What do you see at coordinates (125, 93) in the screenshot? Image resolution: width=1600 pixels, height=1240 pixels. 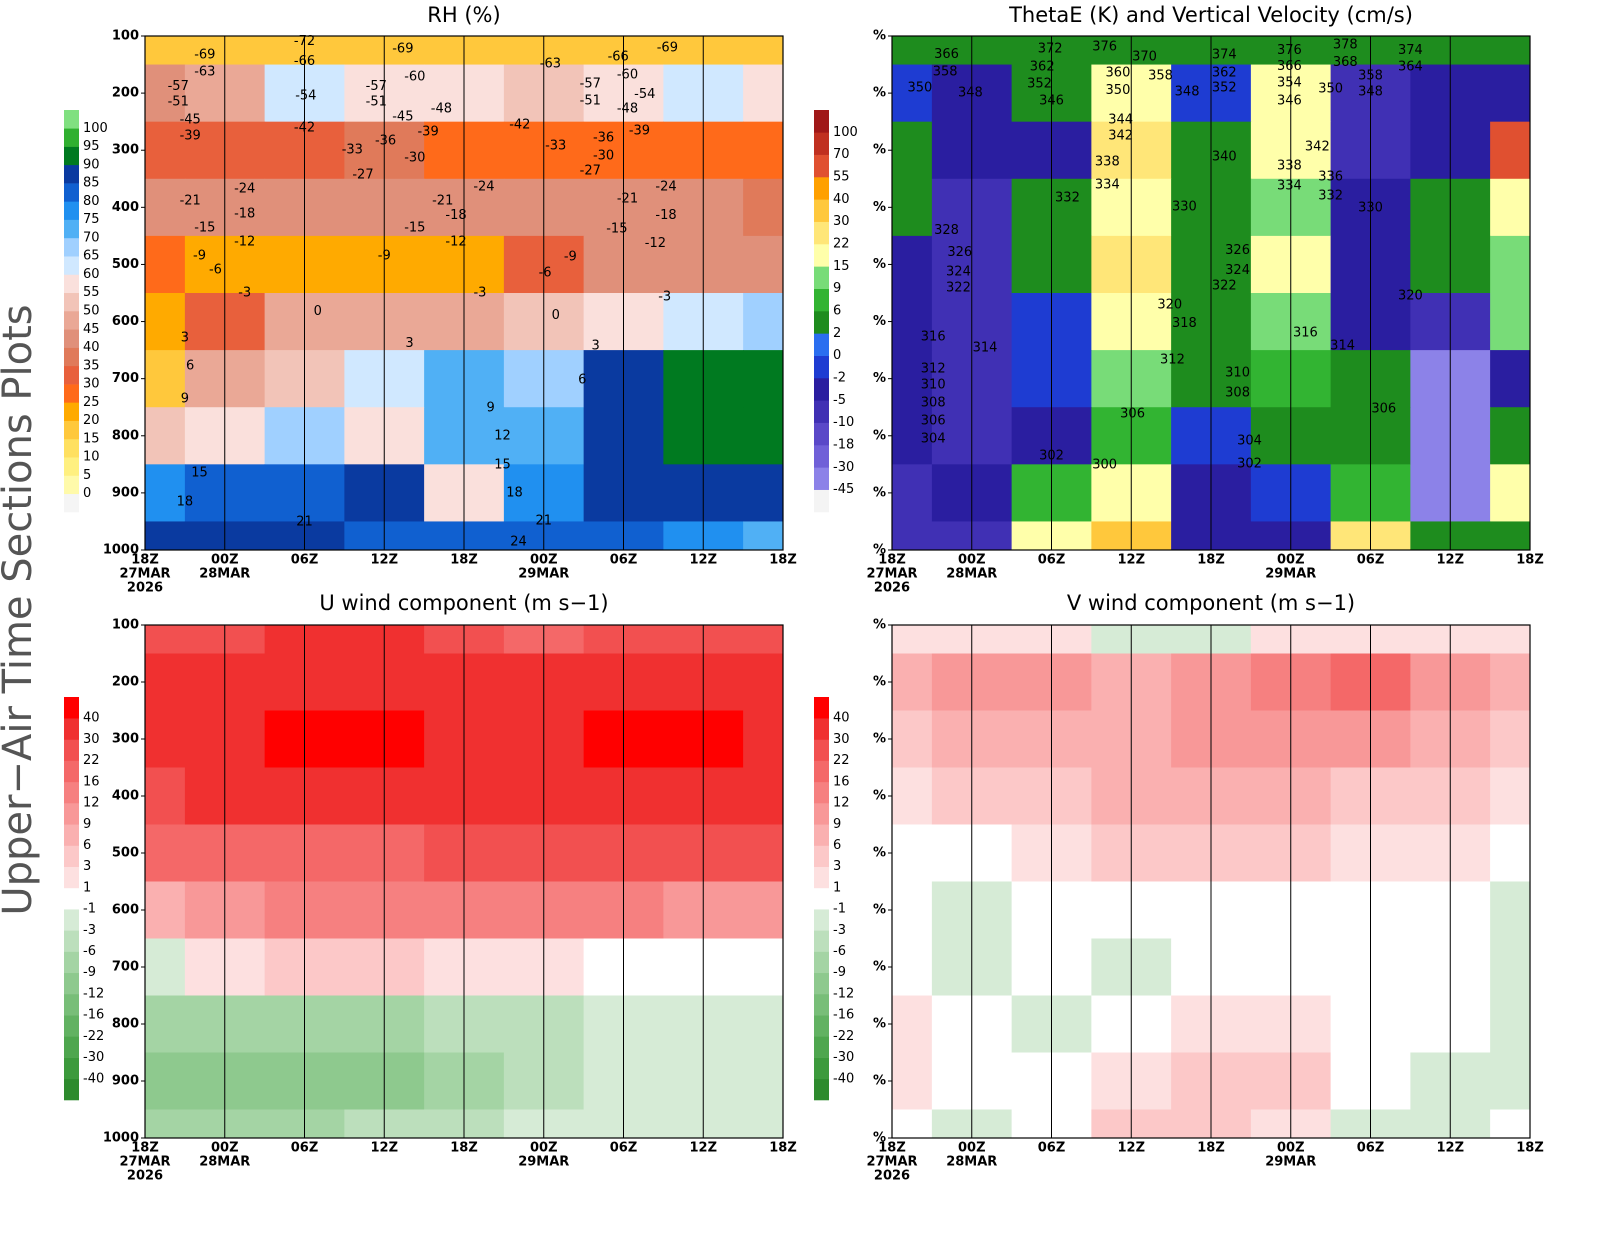 I see `y-tick-label: 200` at bounding box center [125, 93].